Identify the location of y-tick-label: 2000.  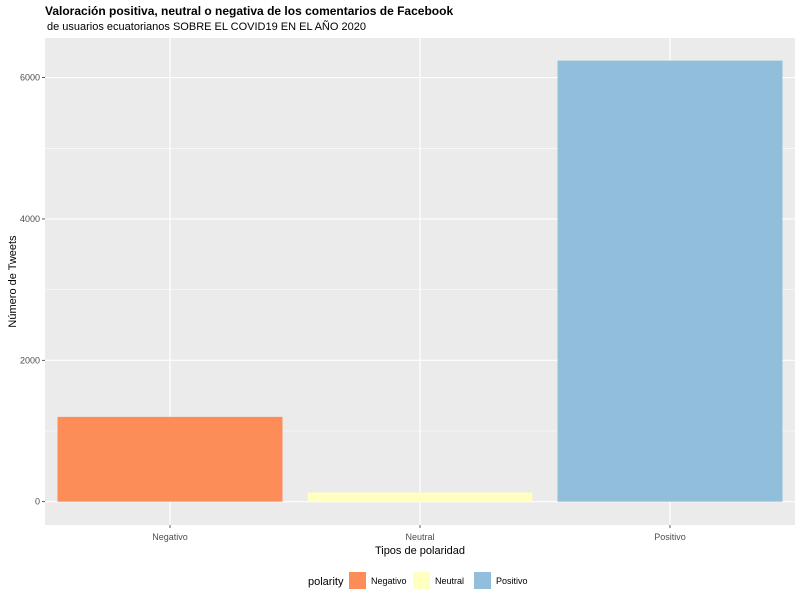
(30, 360).